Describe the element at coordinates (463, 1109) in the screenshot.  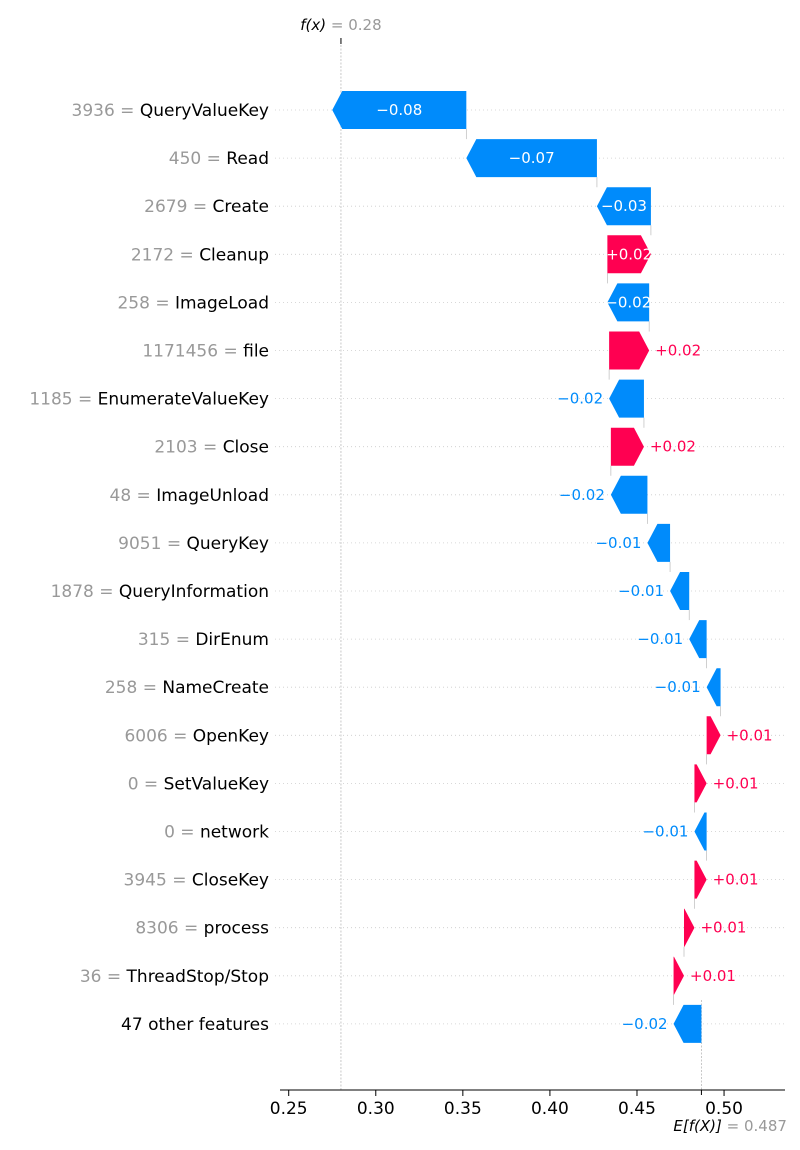
I see `x-tick-label: 0.35` at that location.